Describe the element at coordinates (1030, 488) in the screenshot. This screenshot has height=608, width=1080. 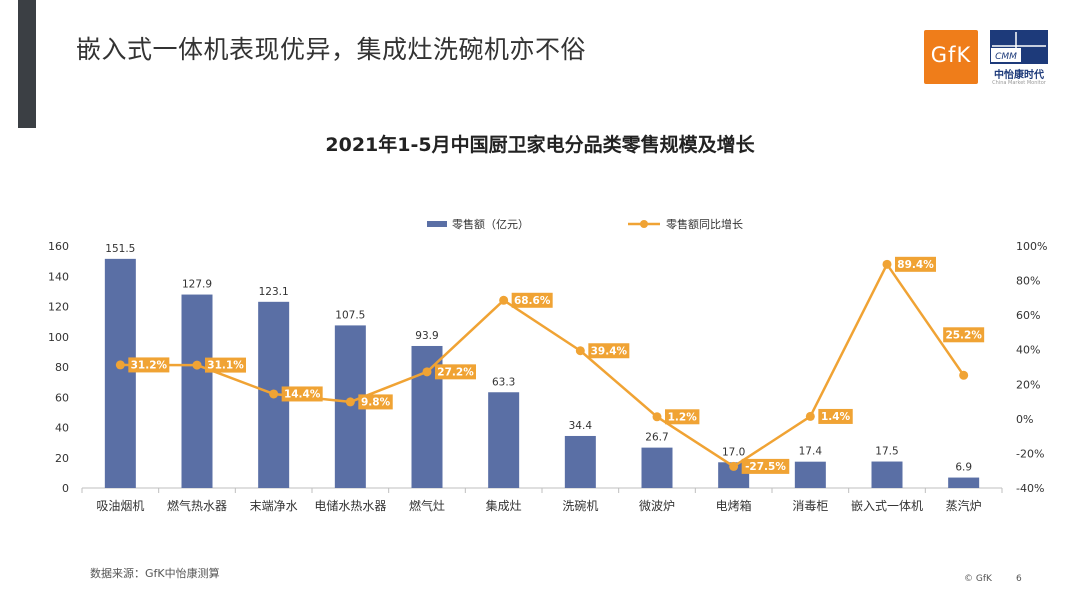
I see `y-right-tick-label: -40%` at that location.